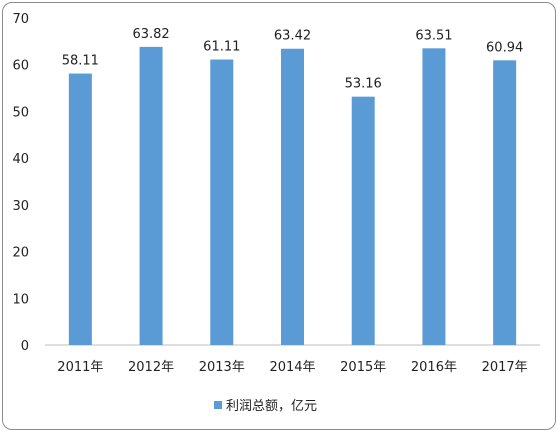  What do you see at coordinates (292, 367) in the screenshot?
I see `x-tick-label: 2014年` at bounding box center [292, 367].